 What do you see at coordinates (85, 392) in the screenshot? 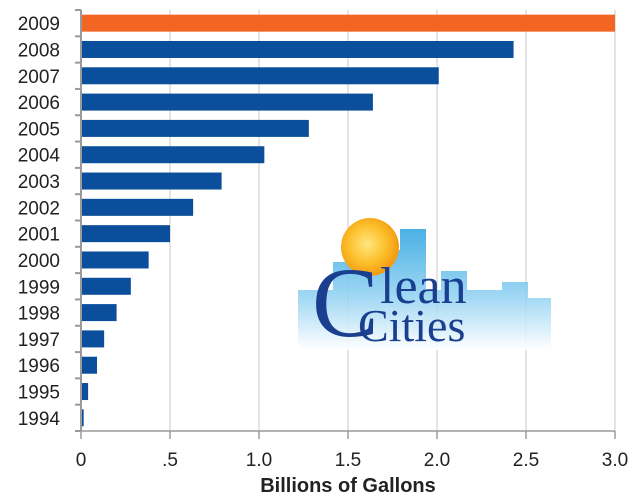
I see `bar-1995` at bounding box center [85, 392].